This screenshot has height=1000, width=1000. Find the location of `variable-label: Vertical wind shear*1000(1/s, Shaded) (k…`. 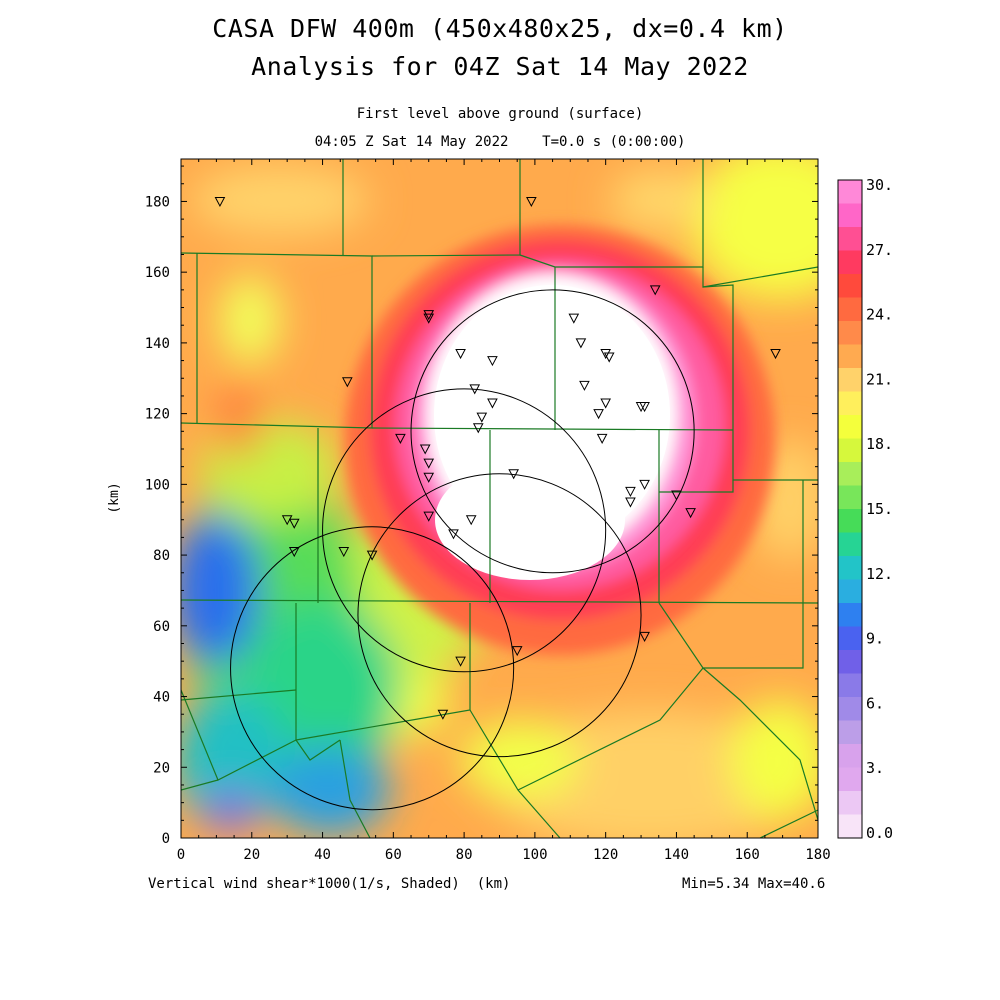

variable-label: Vertical wind shear*1000(1/s, Shaded) (k… is located at coordinates (329, 884).